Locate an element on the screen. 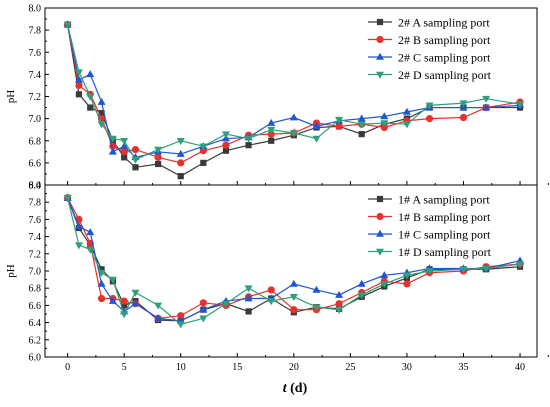 The image size is (550, 407). y-tick-label: 8.0 is located at coordinates (35, 9).